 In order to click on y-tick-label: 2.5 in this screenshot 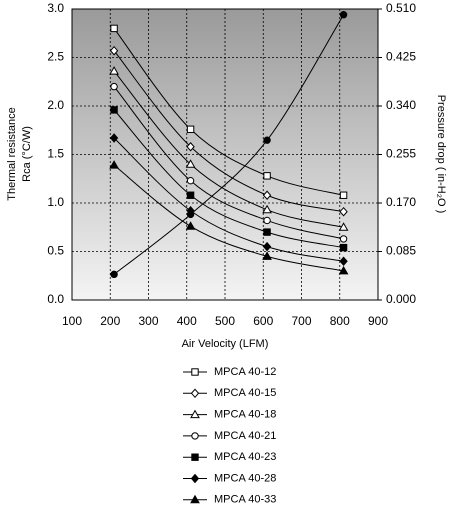, I will do `click(55, 57)`.